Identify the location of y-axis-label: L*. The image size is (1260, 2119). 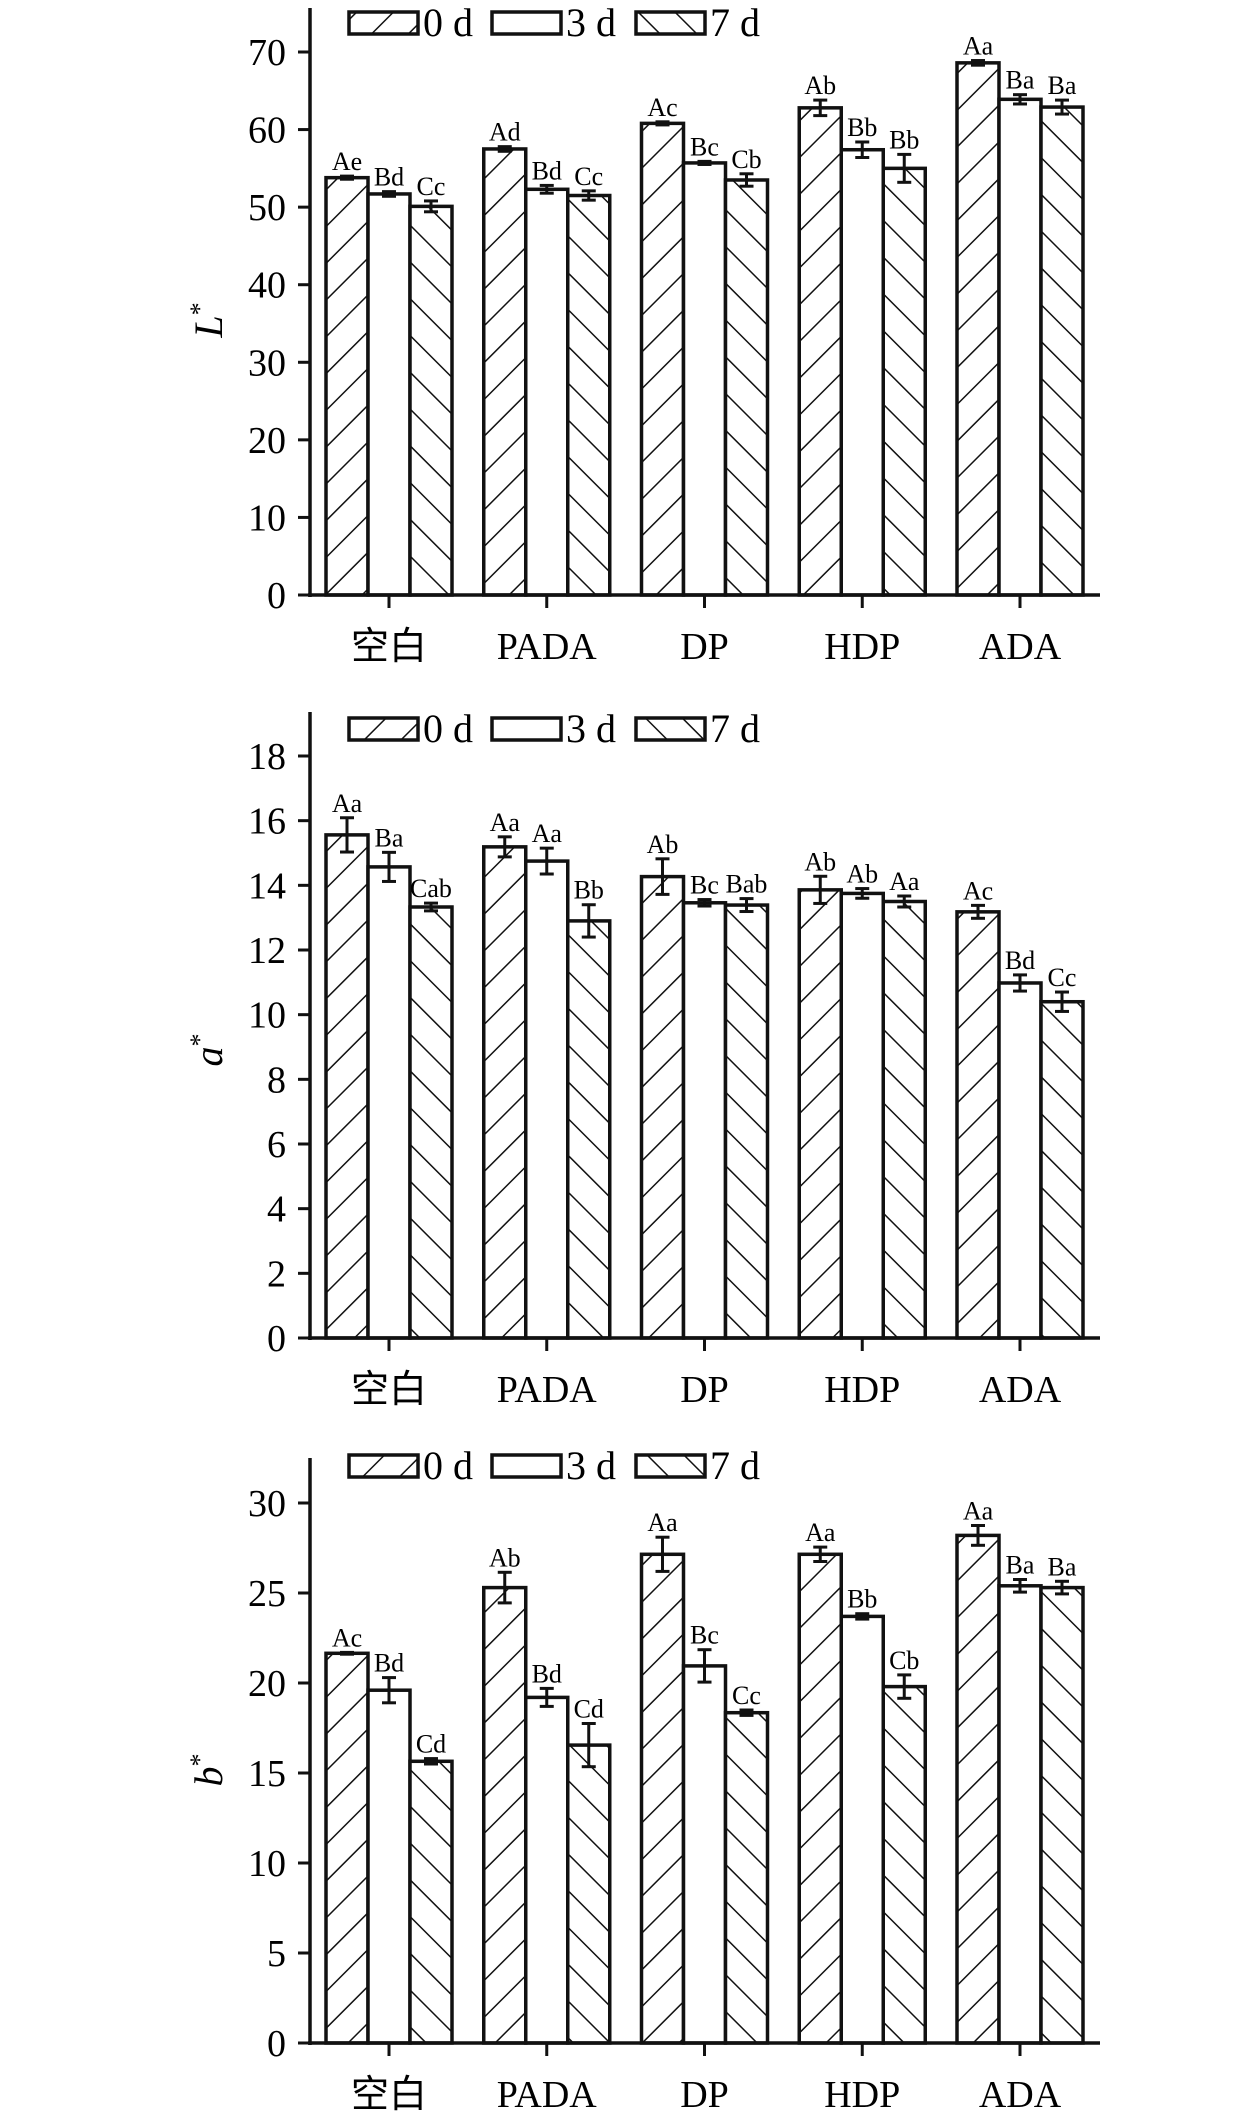
(208, 320).